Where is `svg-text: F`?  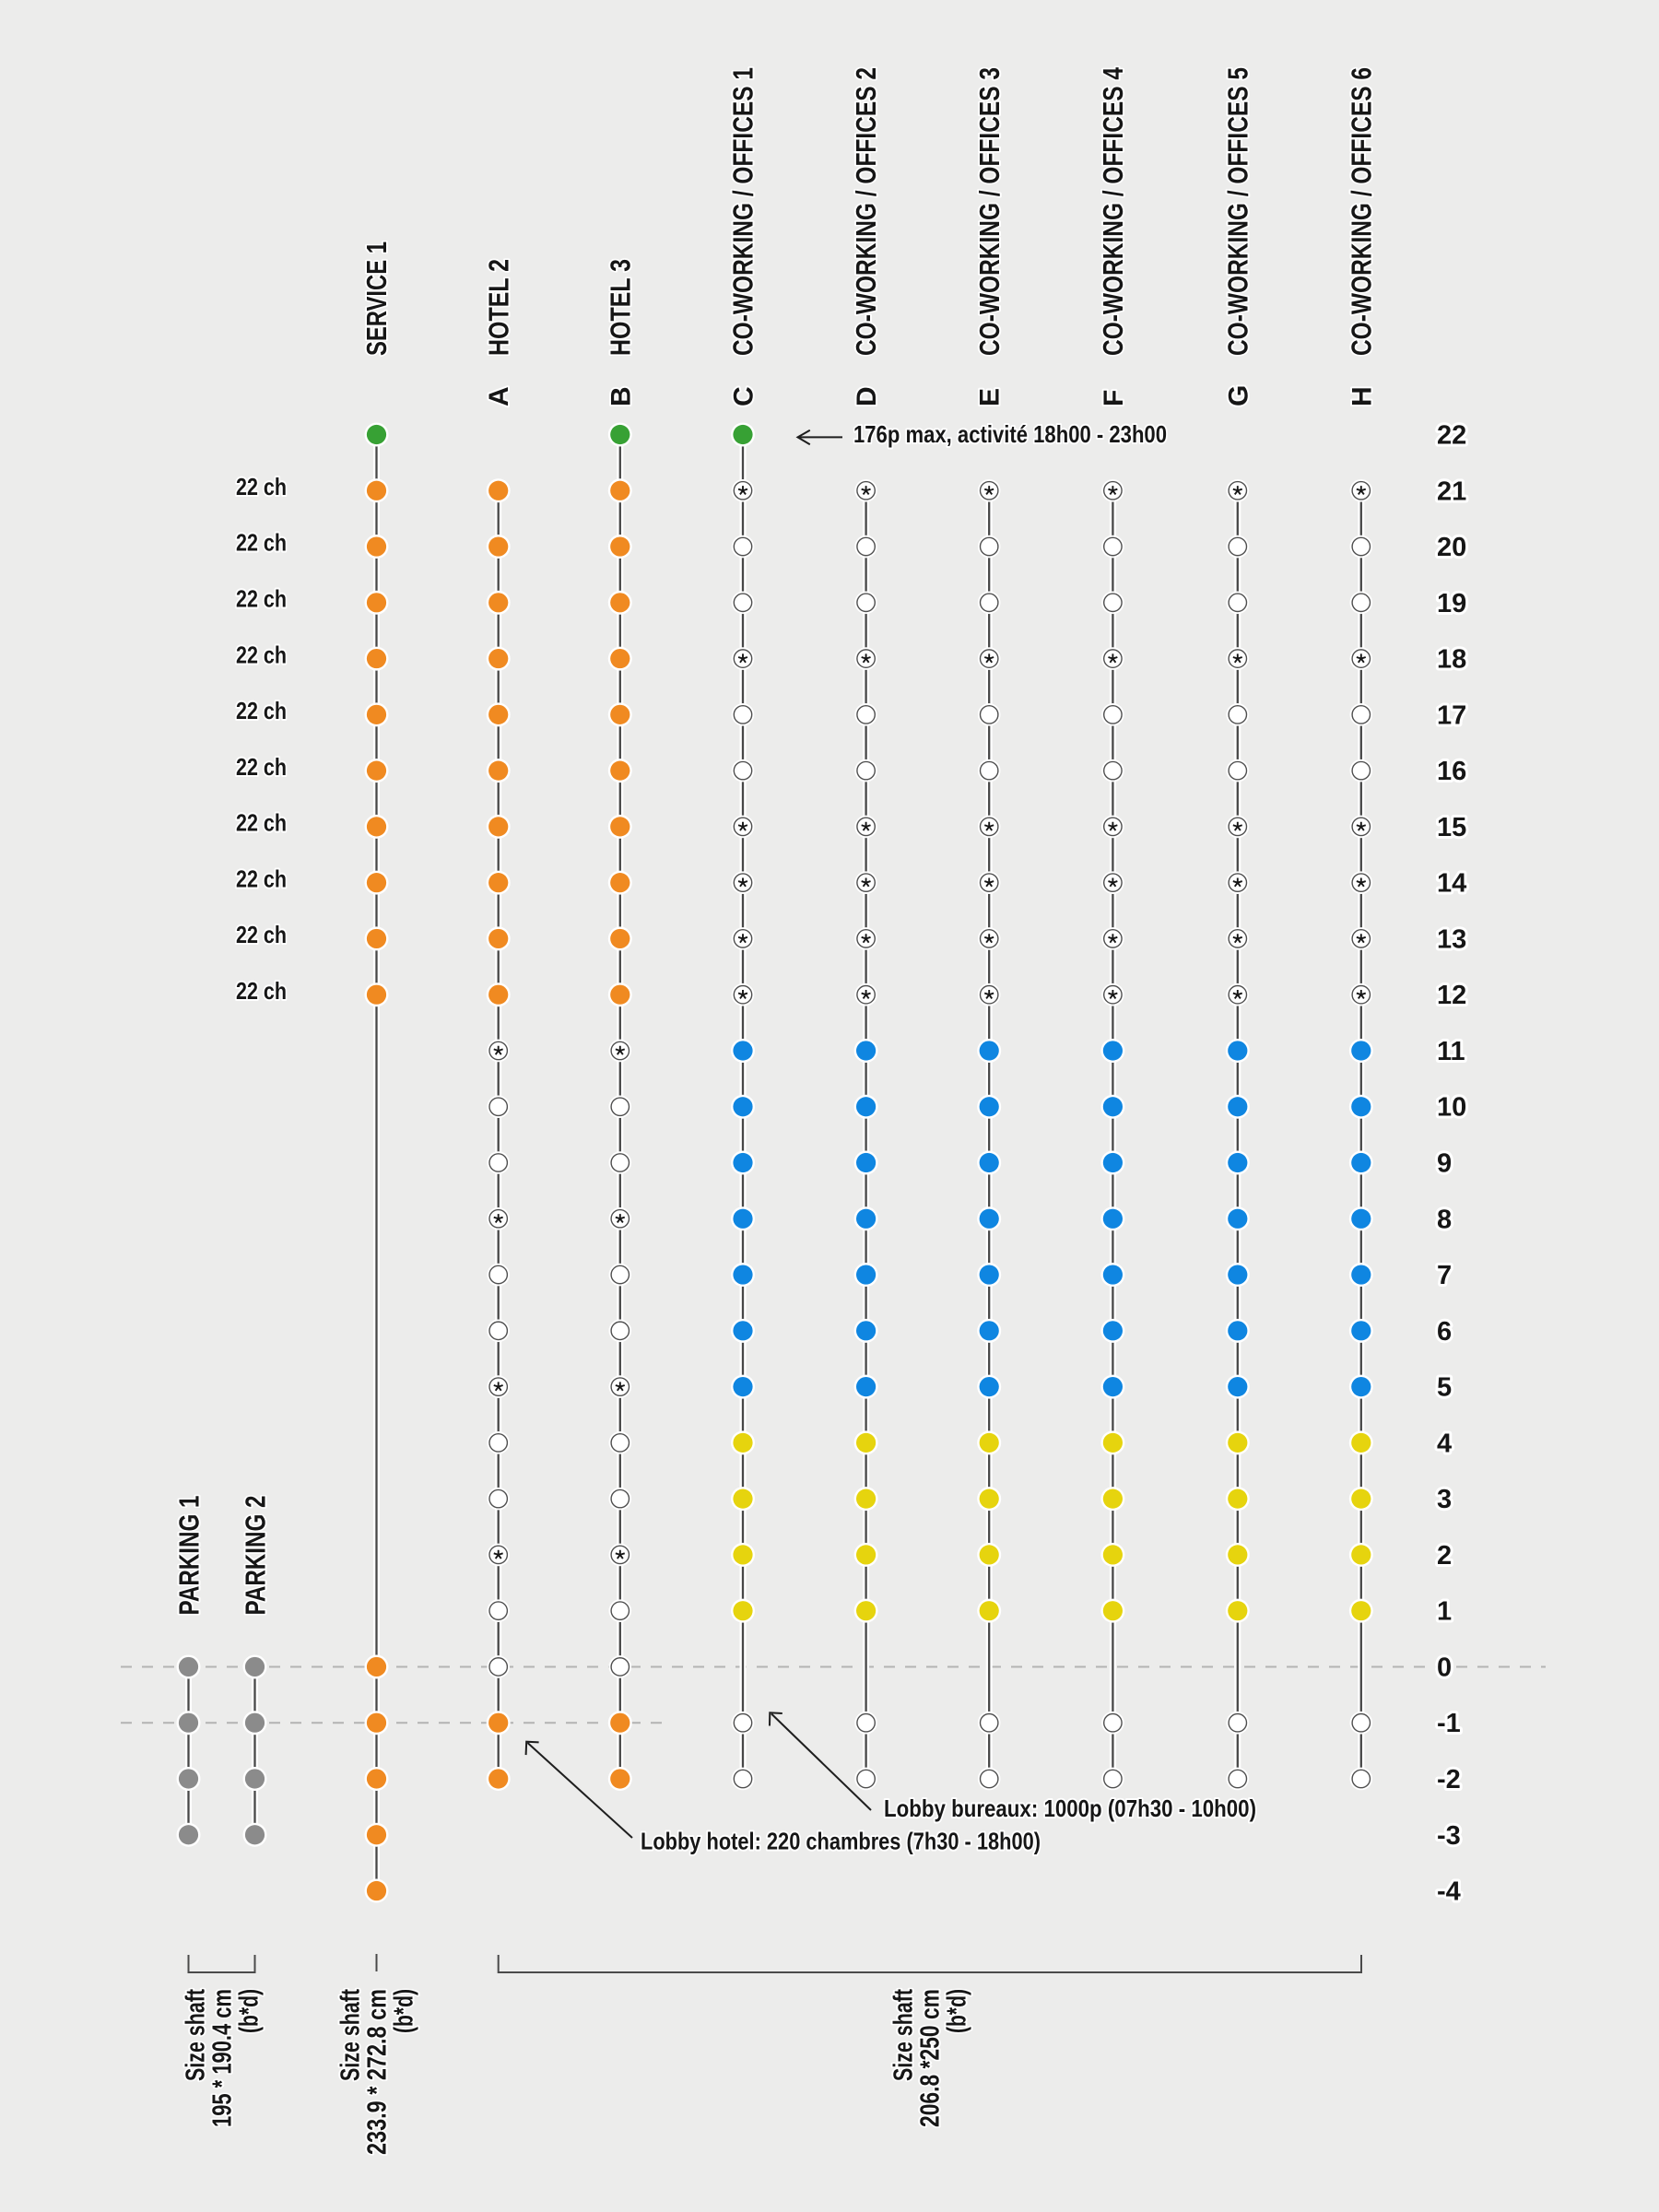 svg-text: F is located at coordinates (1114, 398).